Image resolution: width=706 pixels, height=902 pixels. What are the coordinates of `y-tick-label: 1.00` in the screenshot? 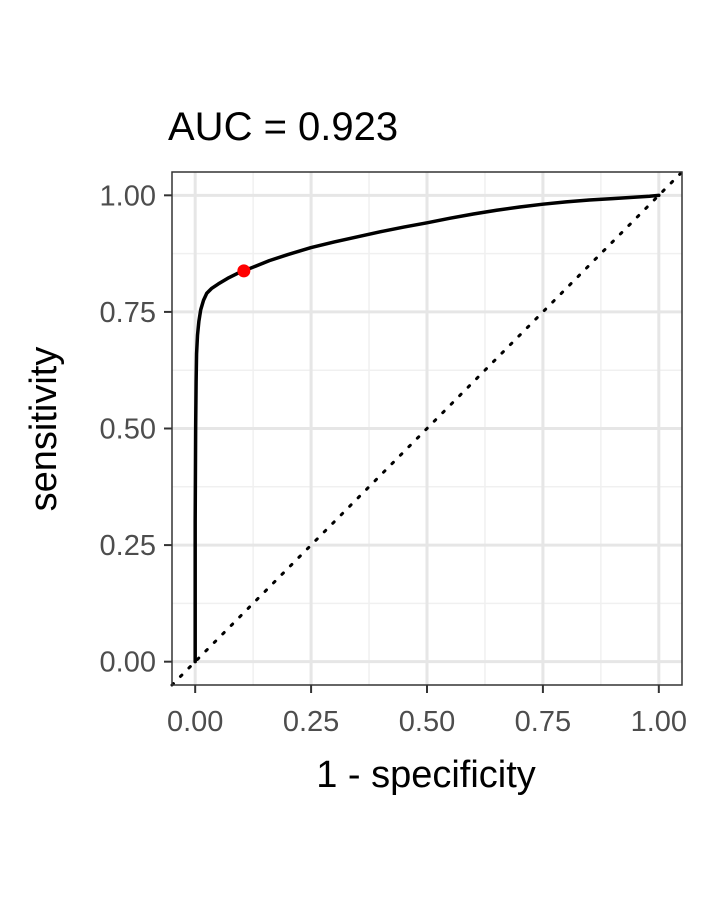 It's located at (128, 196).